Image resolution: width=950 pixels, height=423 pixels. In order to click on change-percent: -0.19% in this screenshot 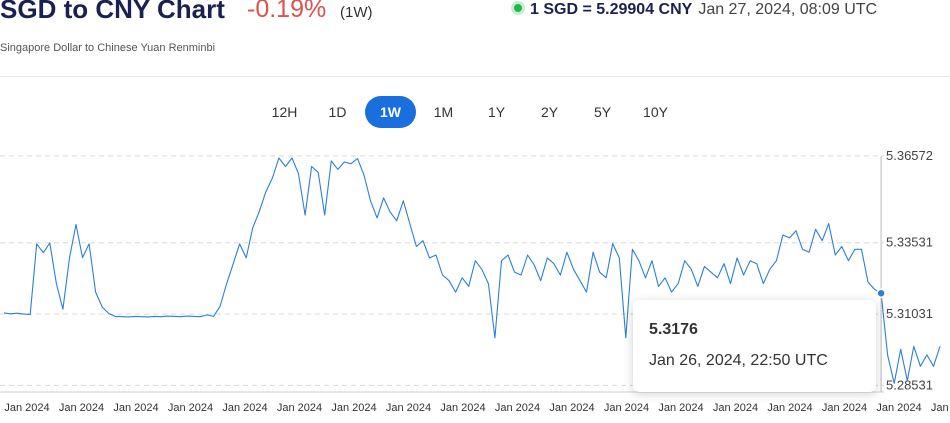, I will do `click(287, 11)`.